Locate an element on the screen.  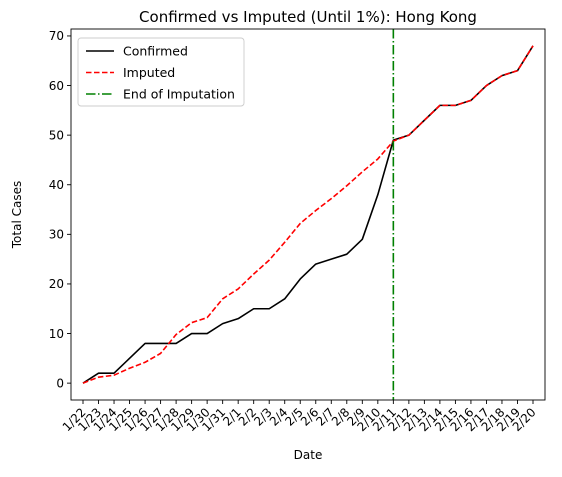
y-tick-label: 50 is located at coordinates (56, 135).